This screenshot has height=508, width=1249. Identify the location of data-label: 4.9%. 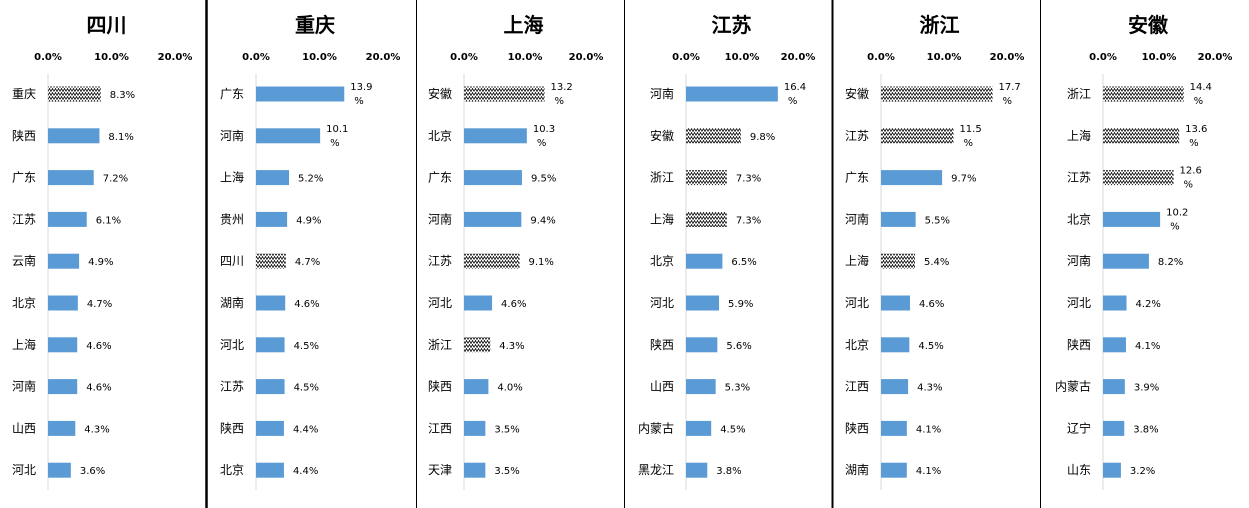
(100, 262).